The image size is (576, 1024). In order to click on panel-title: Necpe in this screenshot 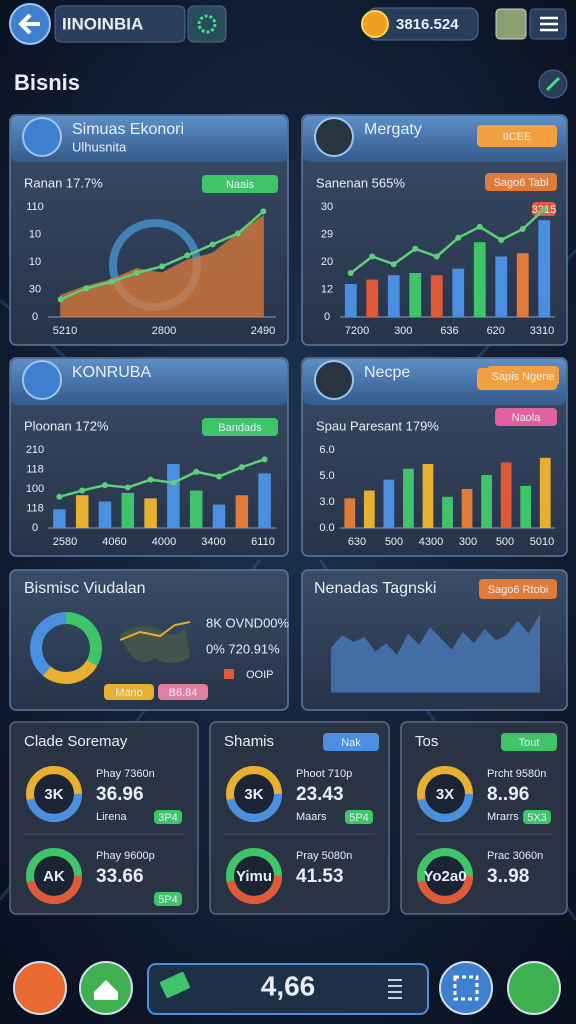, I will do `click(387, 372)`.